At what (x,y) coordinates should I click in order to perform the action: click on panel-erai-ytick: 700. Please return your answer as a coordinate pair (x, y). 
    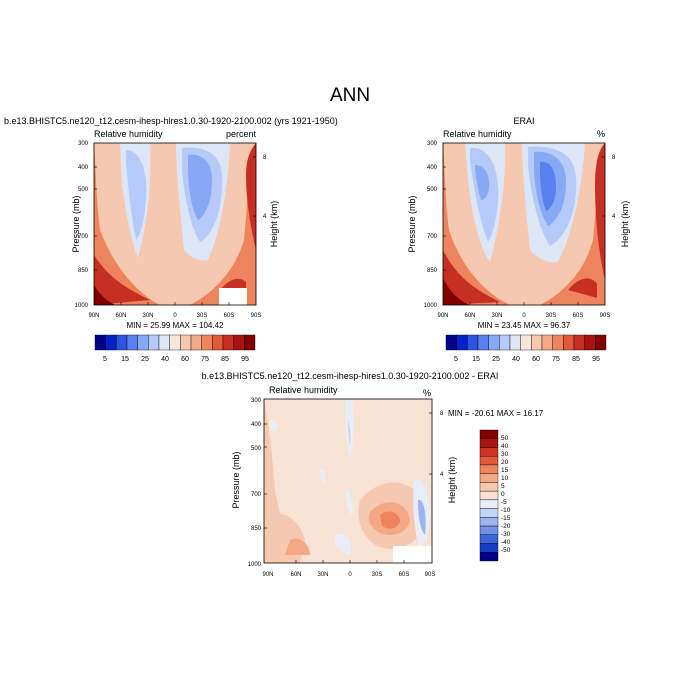
    Looking at the image, I should click on (432, 237).